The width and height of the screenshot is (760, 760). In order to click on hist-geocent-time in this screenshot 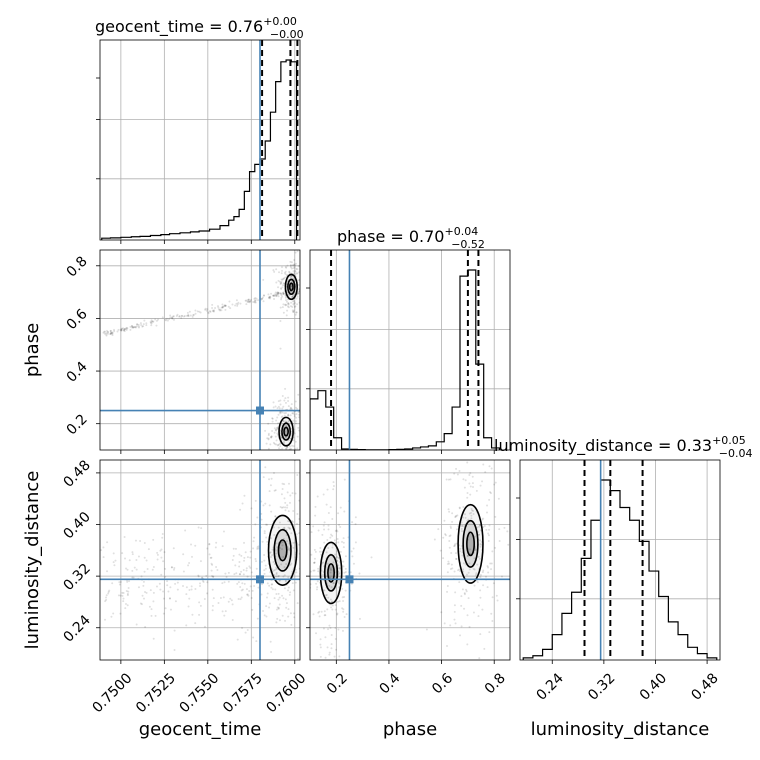, I will do `click(199, 149)`.